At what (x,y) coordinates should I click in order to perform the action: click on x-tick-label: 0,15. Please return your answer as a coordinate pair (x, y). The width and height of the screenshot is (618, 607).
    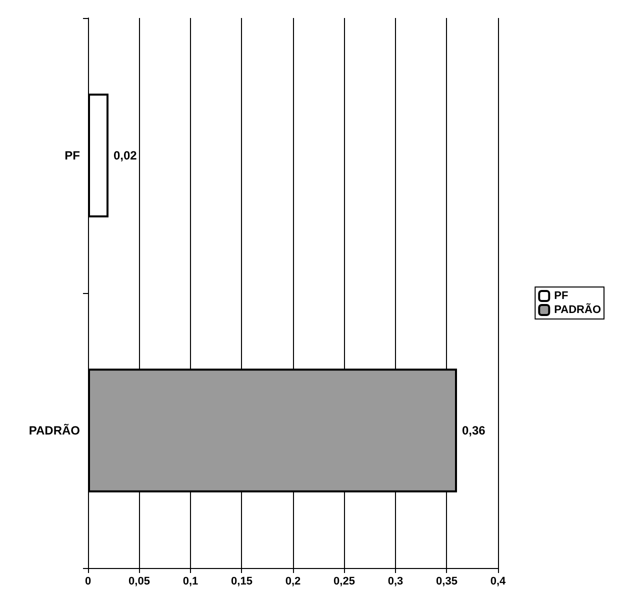
    Looking at the image, I should click on (241, 582).